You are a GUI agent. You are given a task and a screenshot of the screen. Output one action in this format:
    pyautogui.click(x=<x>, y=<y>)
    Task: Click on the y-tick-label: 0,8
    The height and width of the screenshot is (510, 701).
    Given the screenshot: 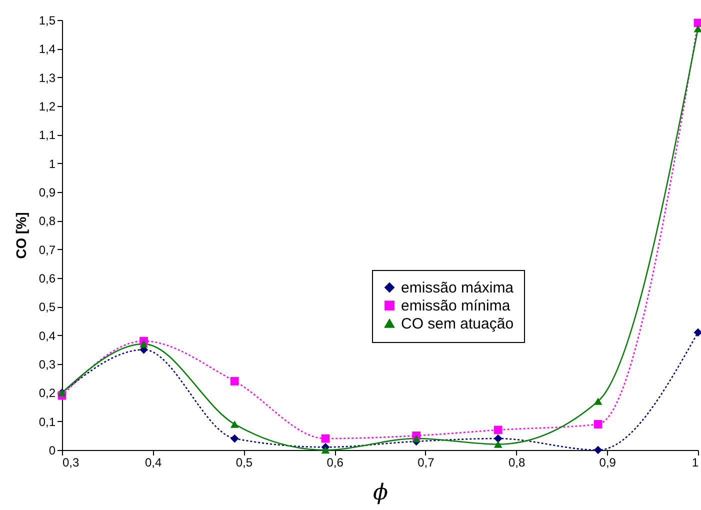 What is the action you would take?
    pyautogui.click(x=47, y=221)
    